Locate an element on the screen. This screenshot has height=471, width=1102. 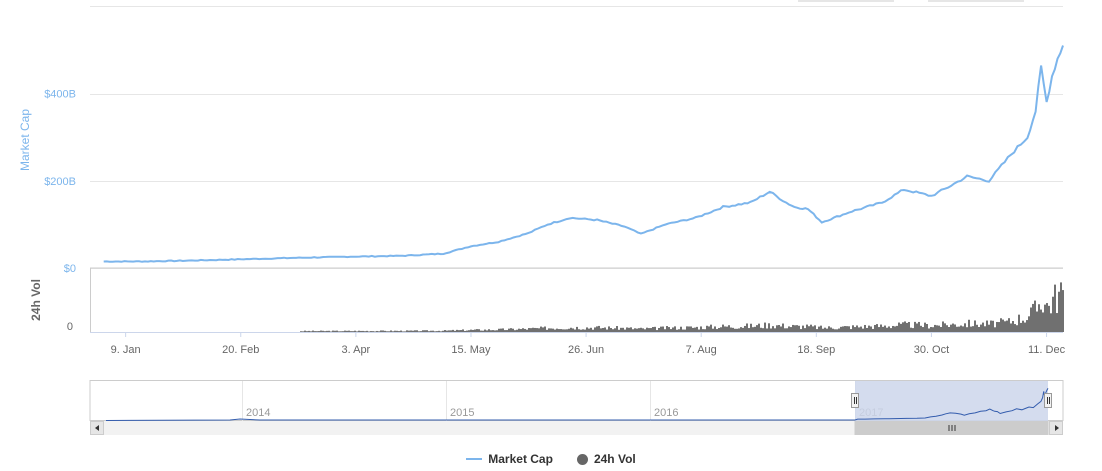
scrollbar is located at coordinates (576, 428).